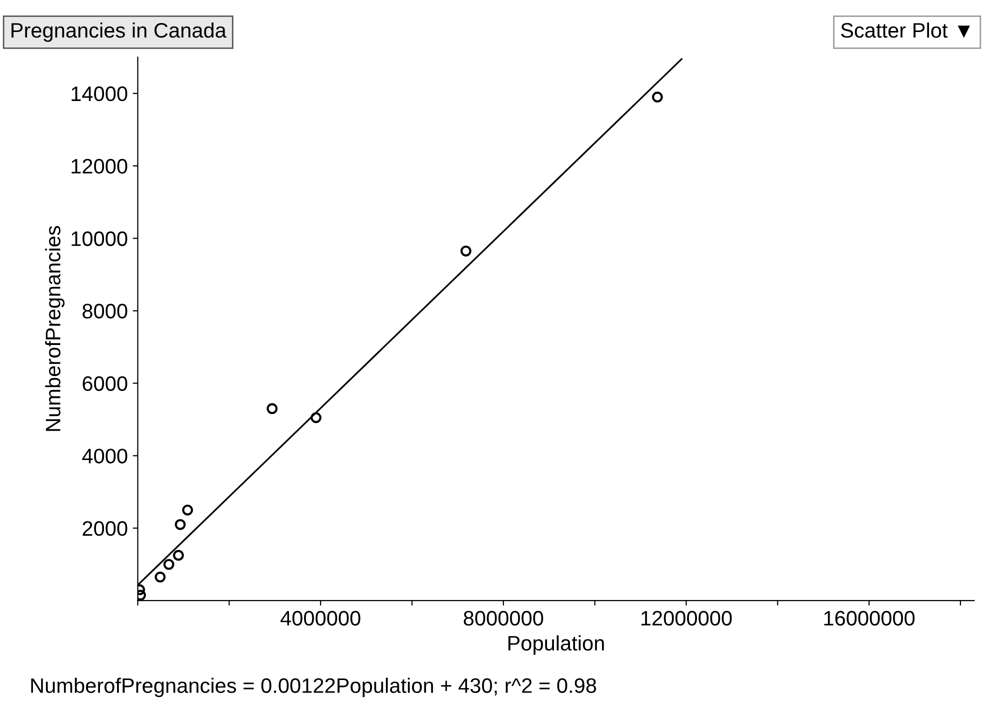  I want to click on x-tick-label: 8000000, so click(504, 618).